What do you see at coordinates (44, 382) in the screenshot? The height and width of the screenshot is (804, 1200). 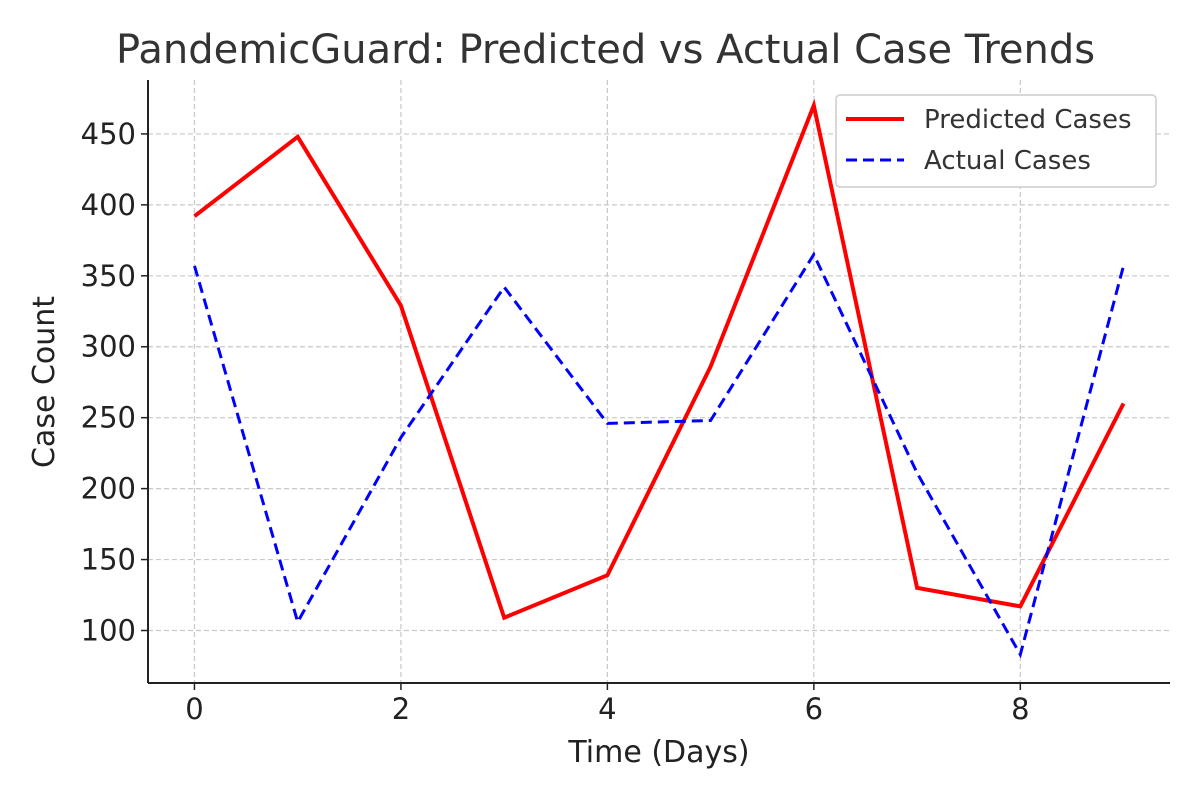 I see `y-axis-label: Case Count` at bounding box center [44, 382].